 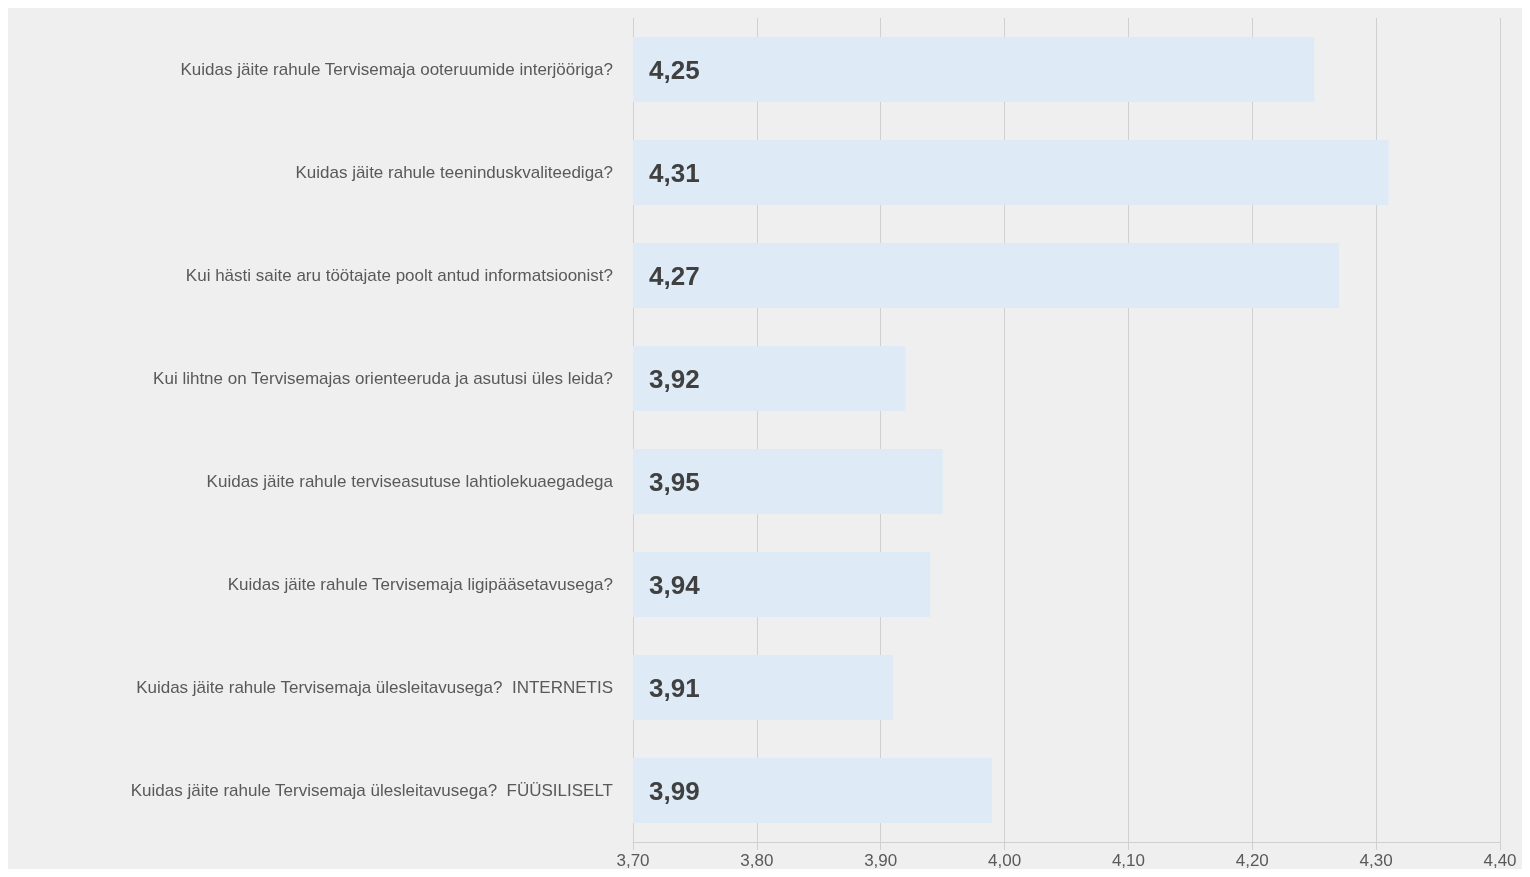 I want to click on y-tick-label: Kuidas jäite rahule Tervisemaja ligipääsetavusega?, so click(x=420, y=584).